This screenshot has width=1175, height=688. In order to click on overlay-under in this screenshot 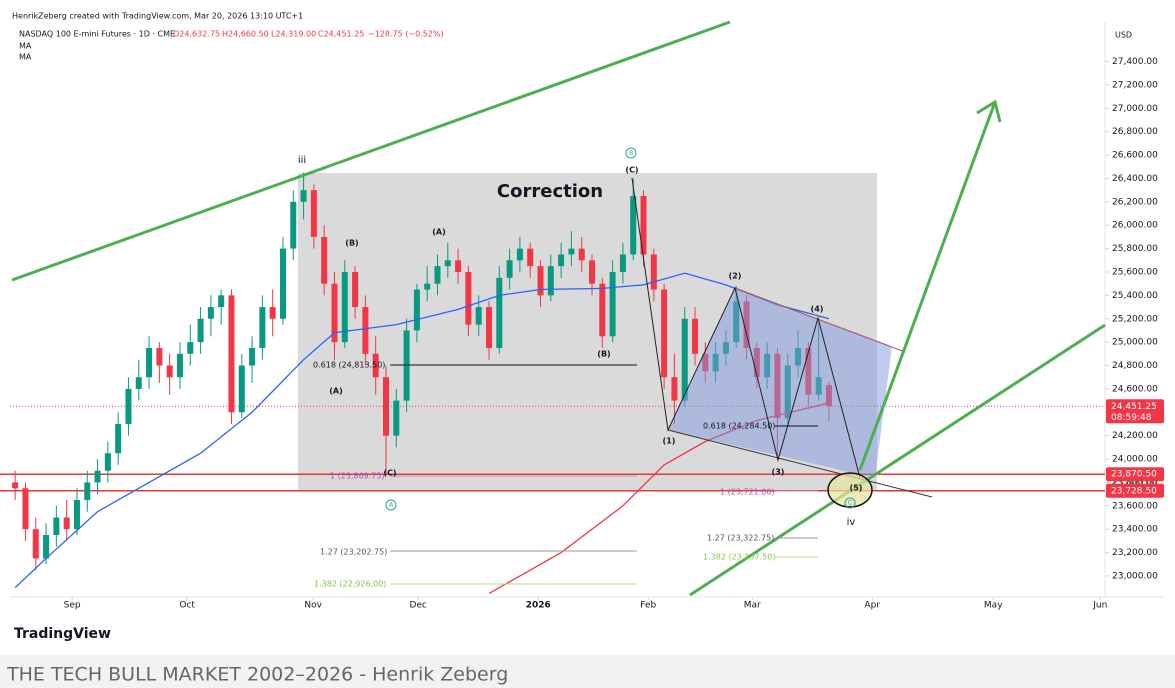, I will do `click(552, 448)`.